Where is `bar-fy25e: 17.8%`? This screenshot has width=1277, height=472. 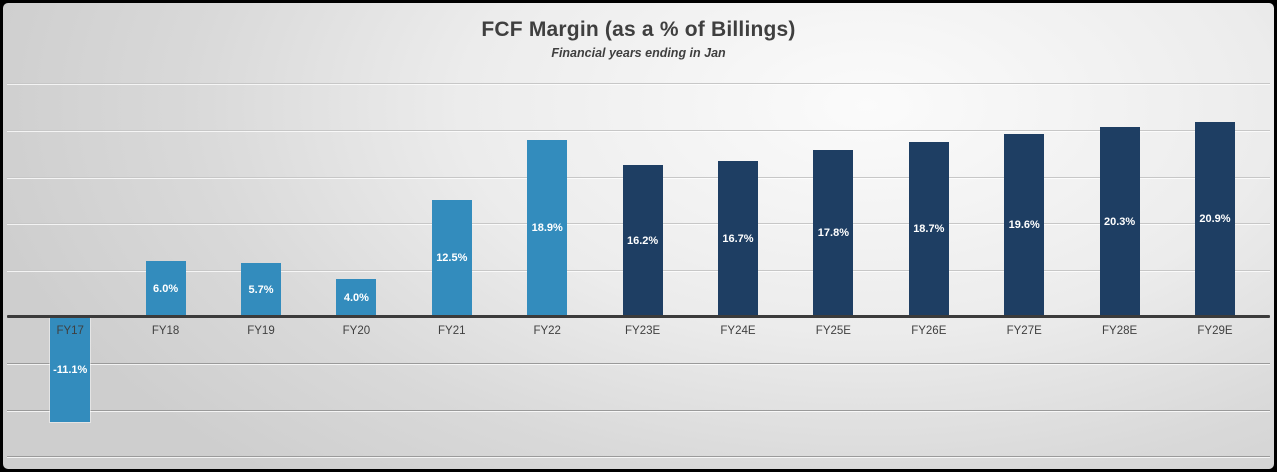
bar-fy25e: 17.8% is located at coordinates (833, 233).